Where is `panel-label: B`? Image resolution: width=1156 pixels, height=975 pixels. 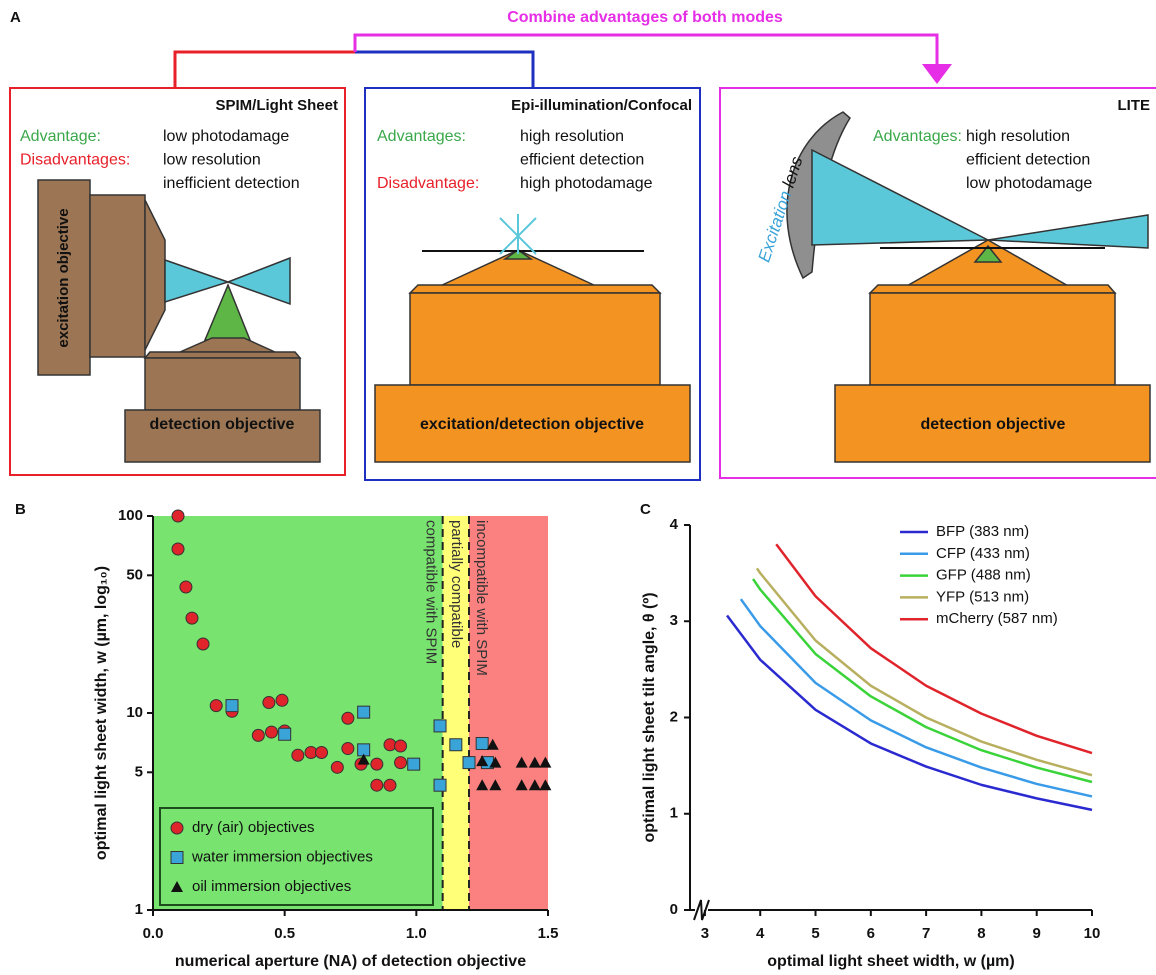
panel-label: B is located at coordinates (20, 509).